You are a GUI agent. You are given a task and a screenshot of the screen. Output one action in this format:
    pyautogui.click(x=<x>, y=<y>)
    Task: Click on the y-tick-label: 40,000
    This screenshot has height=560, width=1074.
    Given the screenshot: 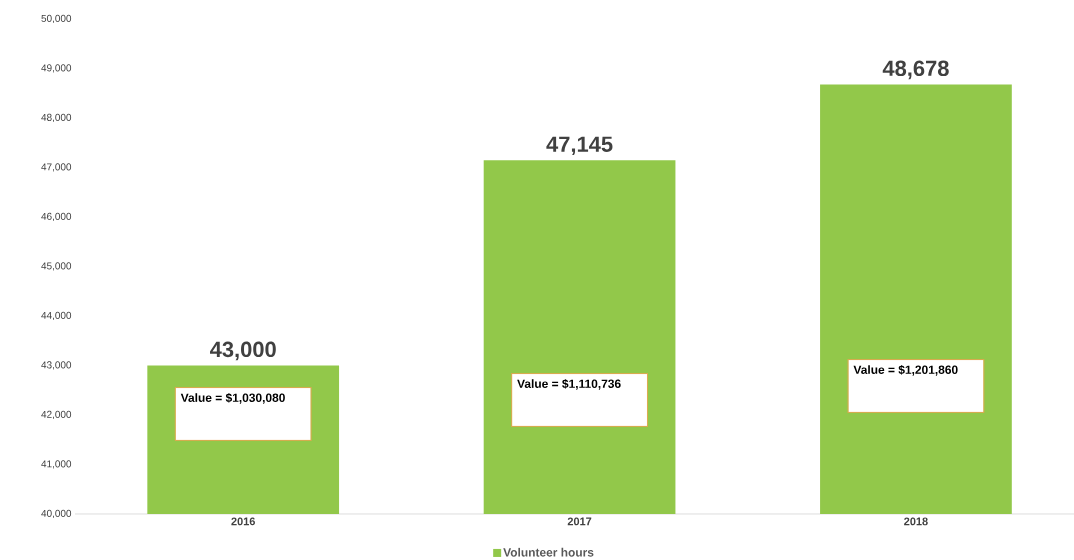 What is the action you would take?
    pyautogui.click(x=56, y=514)
    